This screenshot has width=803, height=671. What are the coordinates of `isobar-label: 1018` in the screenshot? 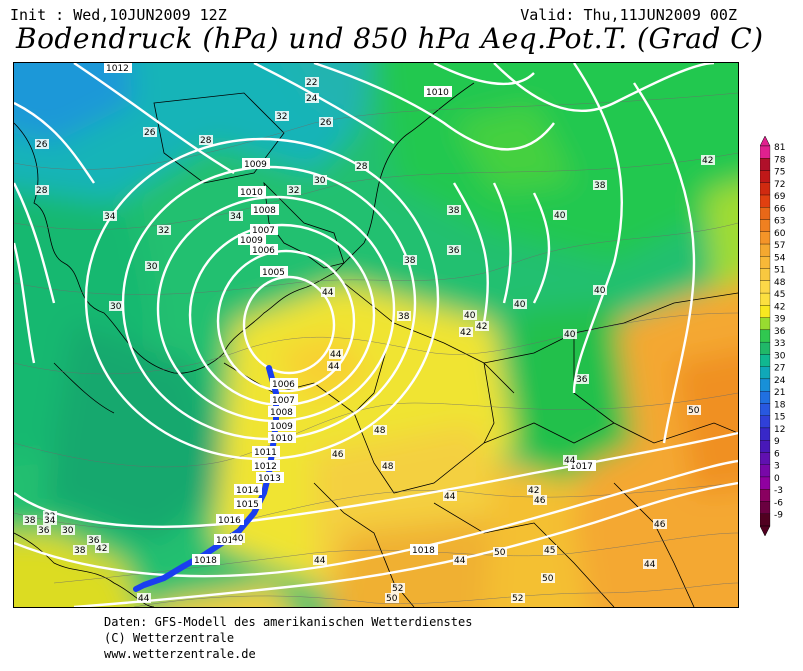 It's located at (423, 551).